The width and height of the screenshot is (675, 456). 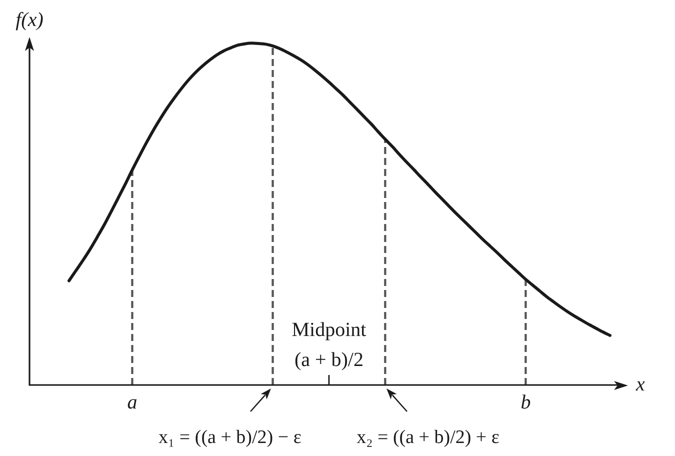 What do you see at coordinates (230, 437) in the screenshot?
I see `text: x₁ = ((a + b)/2) − ε` at bounding box center [230, 437].